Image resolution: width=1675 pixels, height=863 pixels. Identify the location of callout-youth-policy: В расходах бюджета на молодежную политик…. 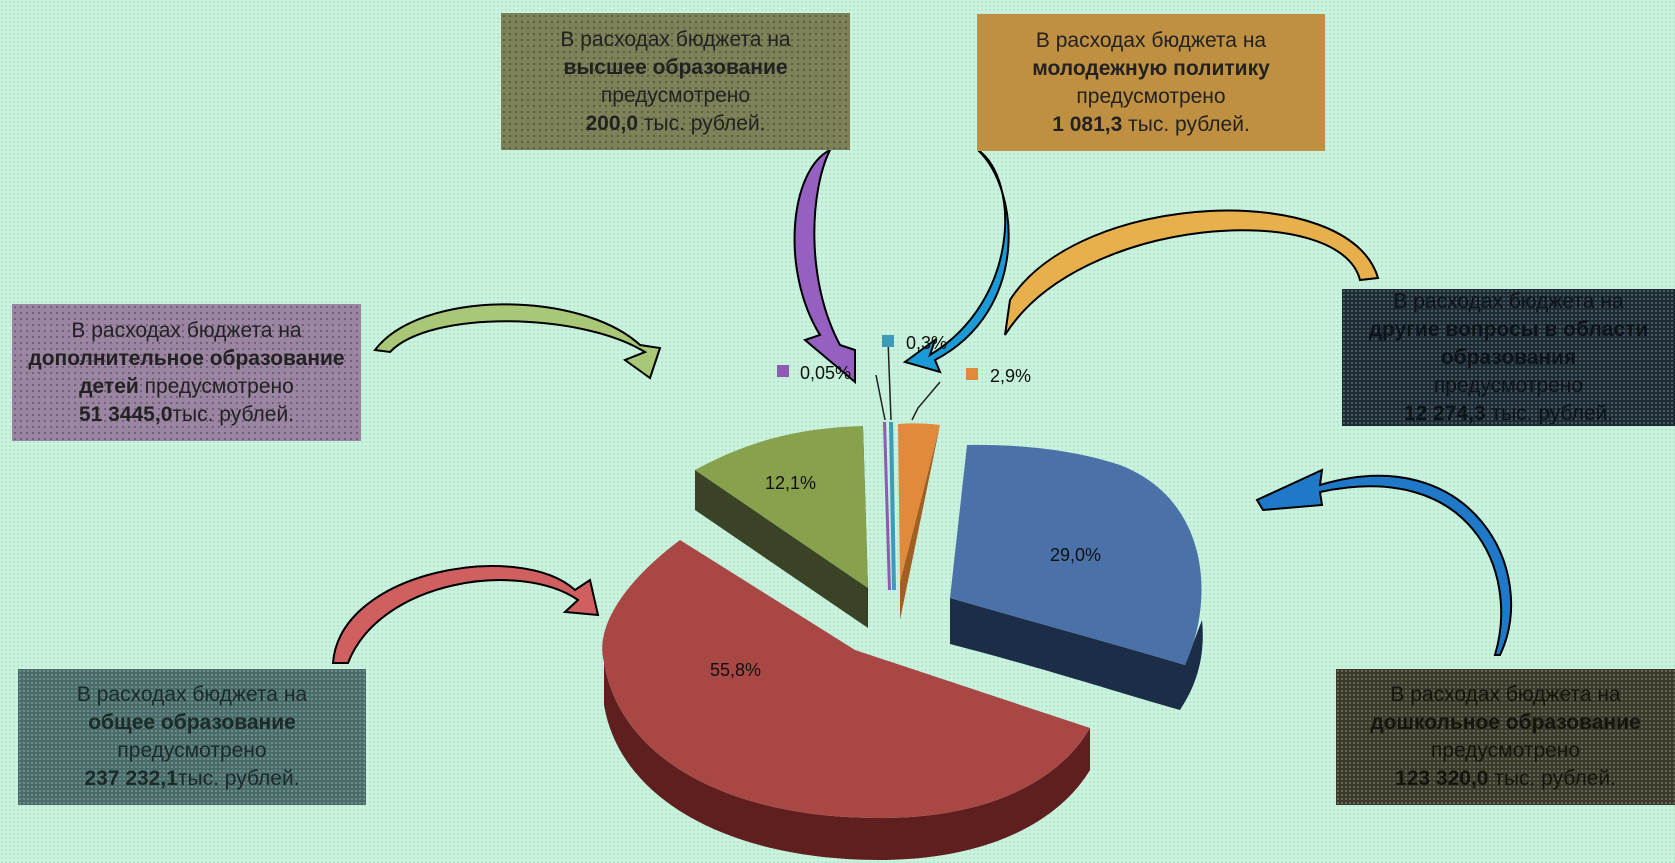
(1151, 82).